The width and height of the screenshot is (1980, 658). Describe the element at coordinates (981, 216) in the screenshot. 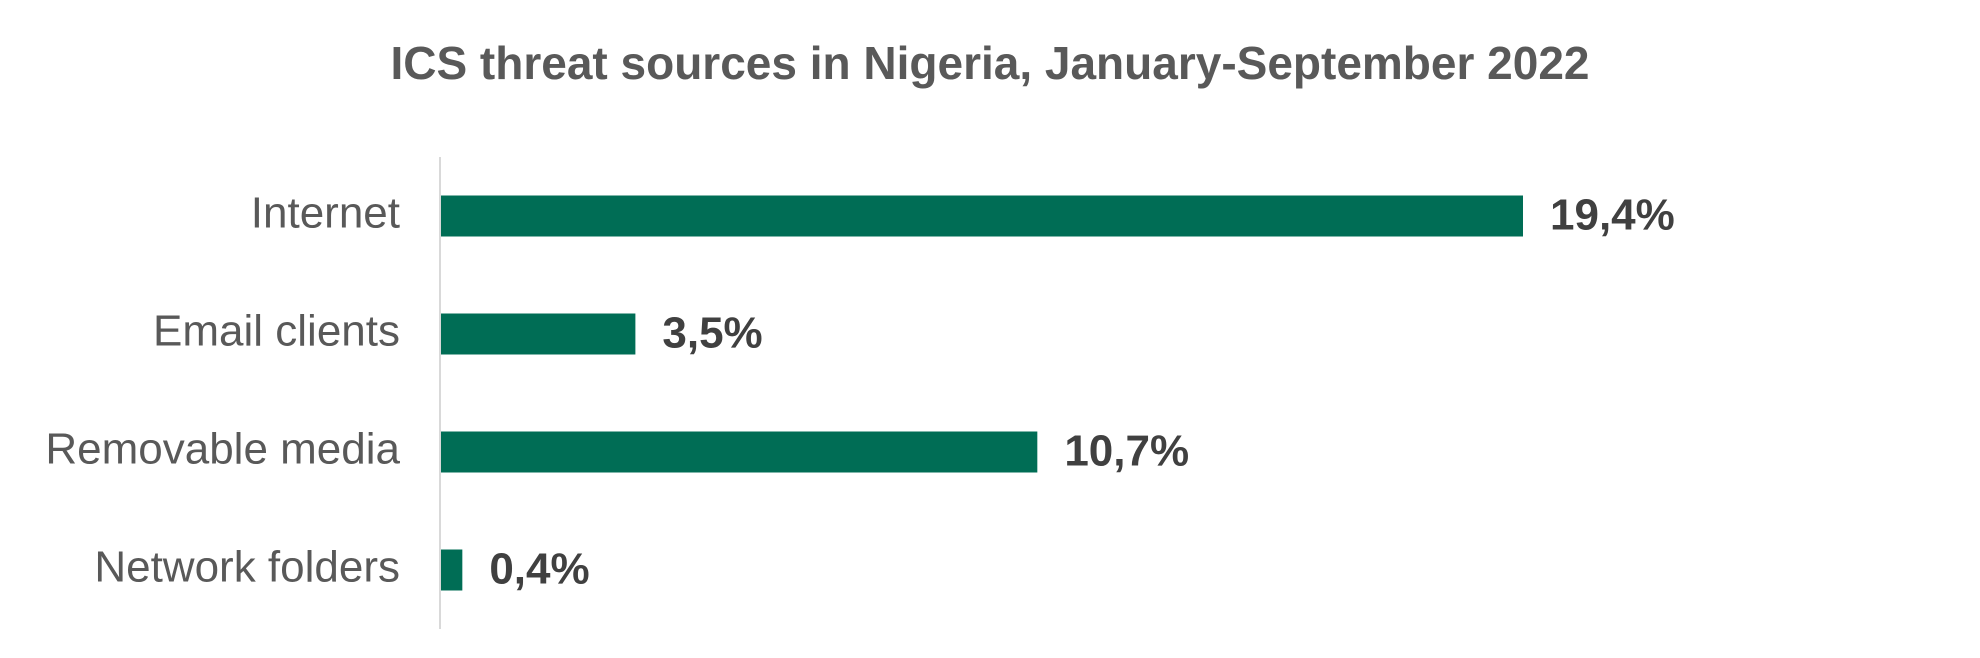

I see `bar-internet` at that location.